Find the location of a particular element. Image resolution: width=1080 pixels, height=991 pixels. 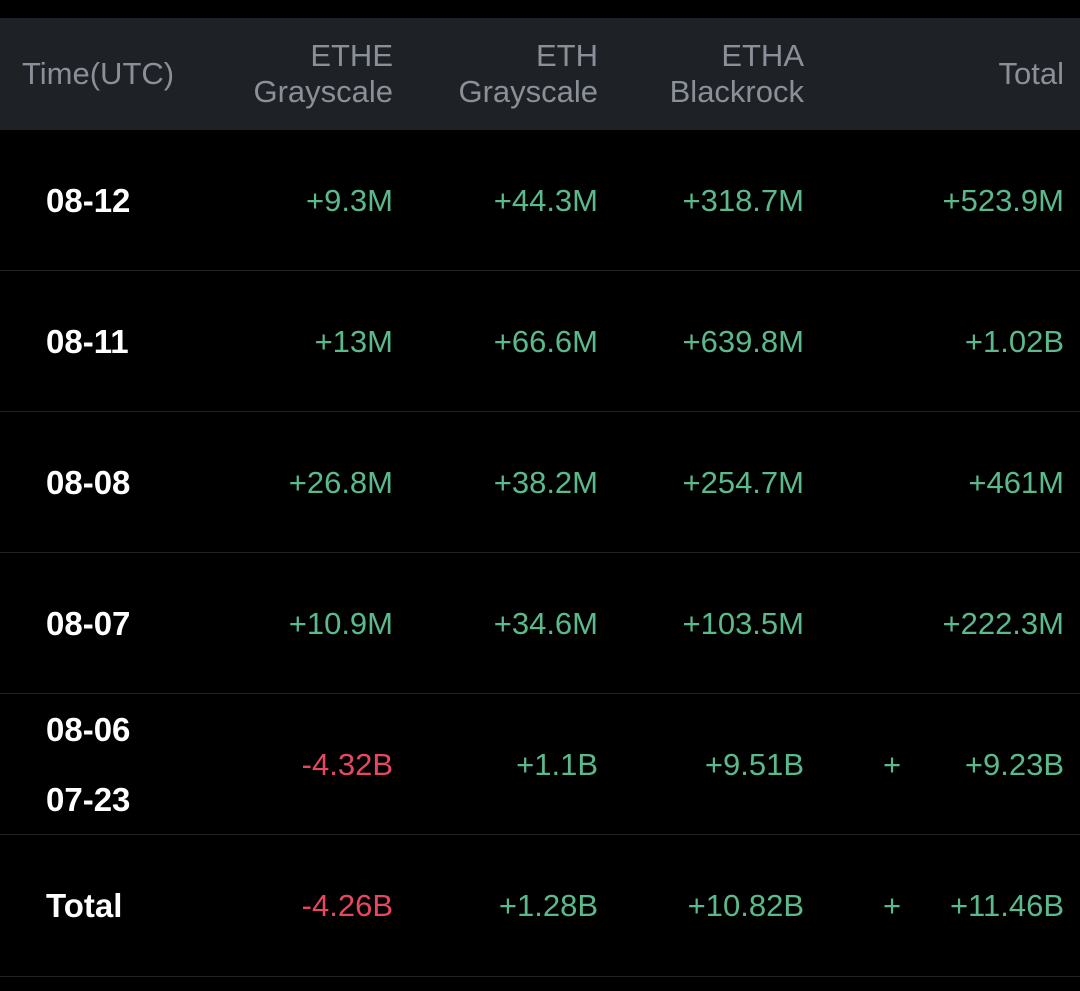

header-eth-grayscale: ETH Grayscale is located at coordinates (528, 74).